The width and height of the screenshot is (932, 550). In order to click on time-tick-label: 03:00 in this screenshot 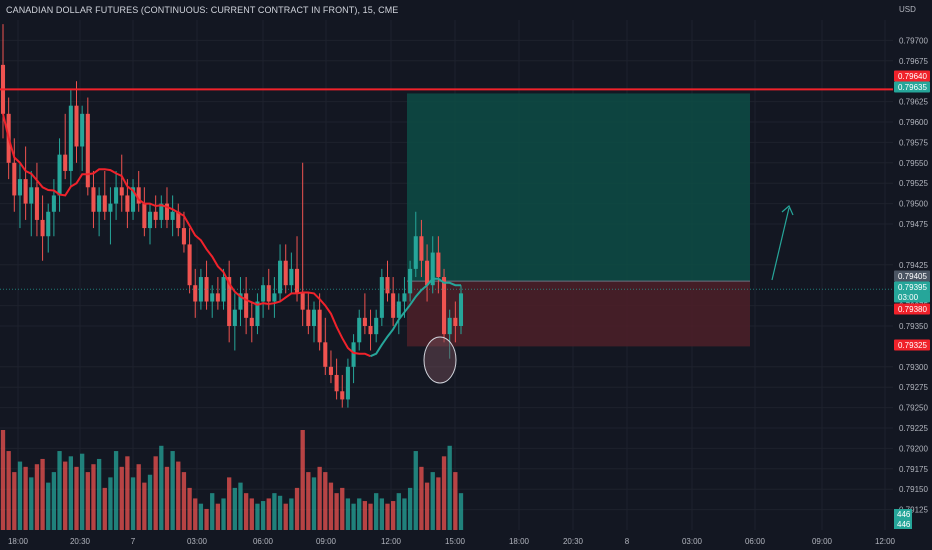, I will do `click(197, 541)`.